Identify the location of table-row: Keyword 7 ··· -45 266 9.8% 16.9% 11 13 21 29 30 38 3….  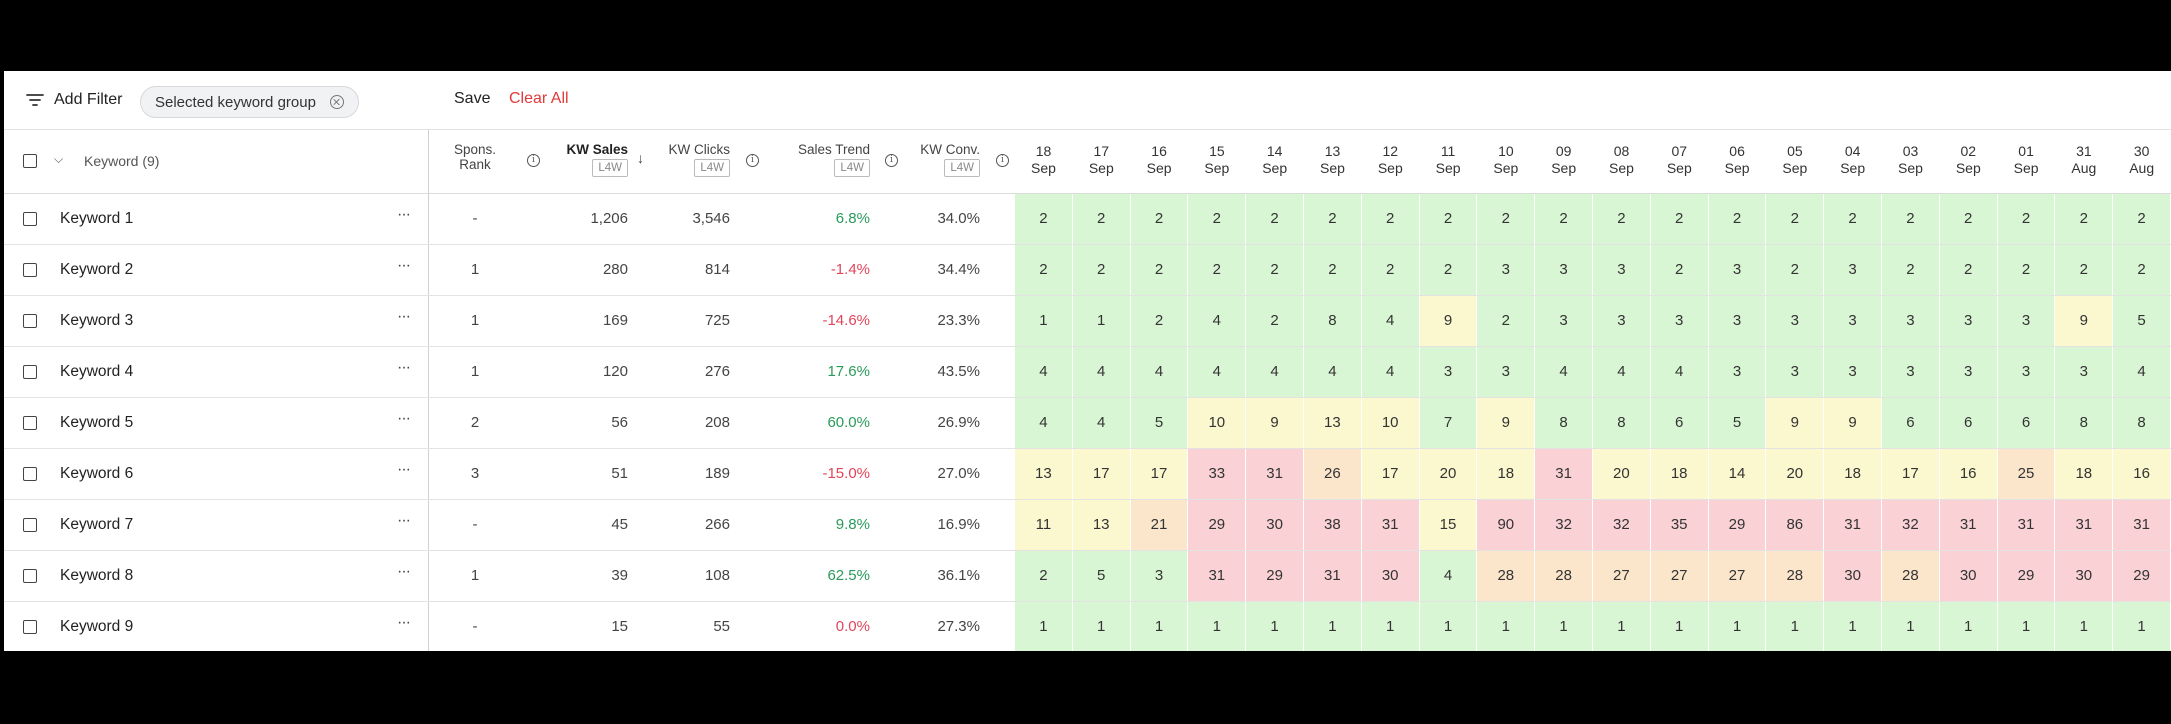
(1087, 525).